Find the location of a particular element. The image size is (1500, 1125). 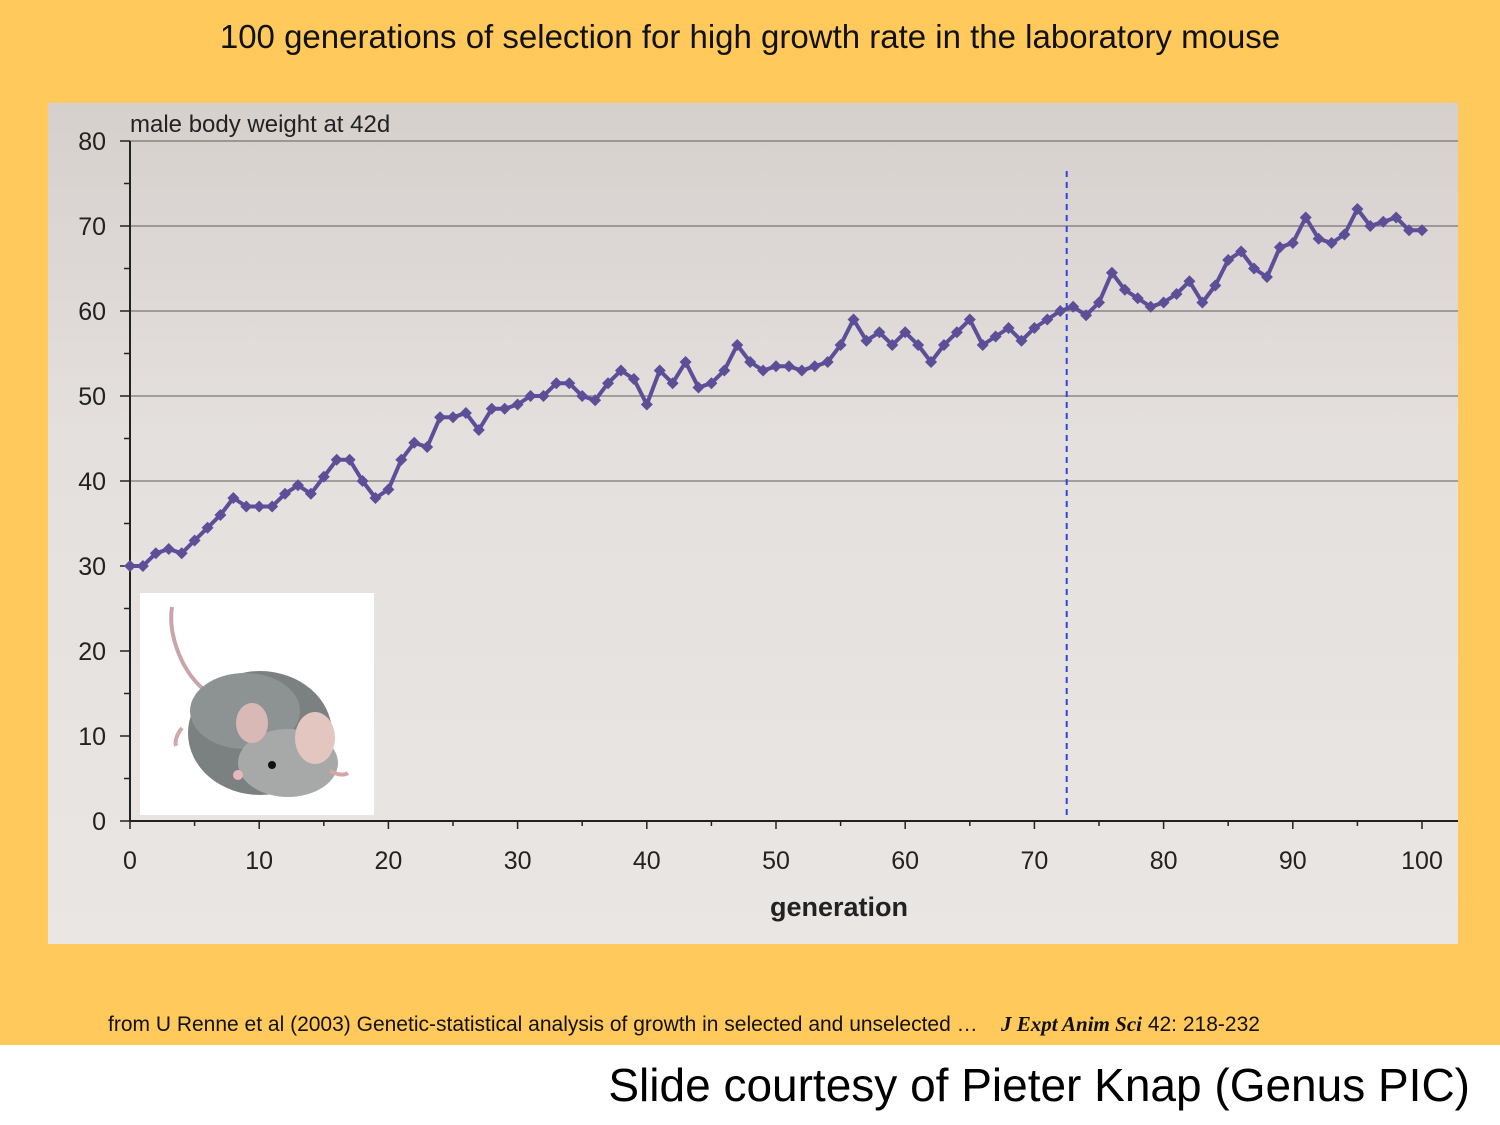

x-tick-label: 30 is located at coordinates (518, 861).